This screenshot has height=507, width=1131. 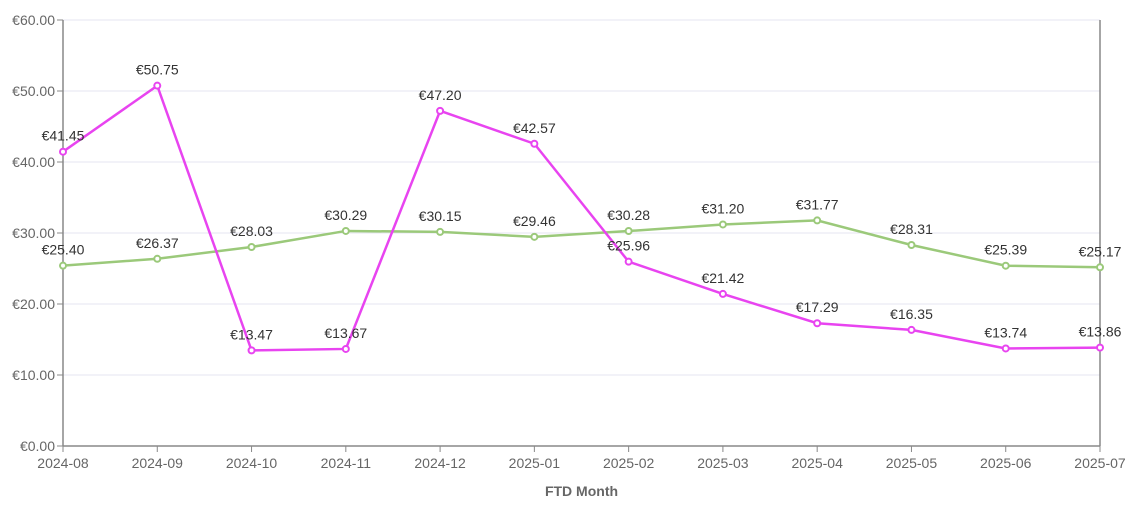 What do you see at coordinates (440, 463) in the screenshot?
I see `x-tick-label: 2024-12` at bounding box center [440, 463].